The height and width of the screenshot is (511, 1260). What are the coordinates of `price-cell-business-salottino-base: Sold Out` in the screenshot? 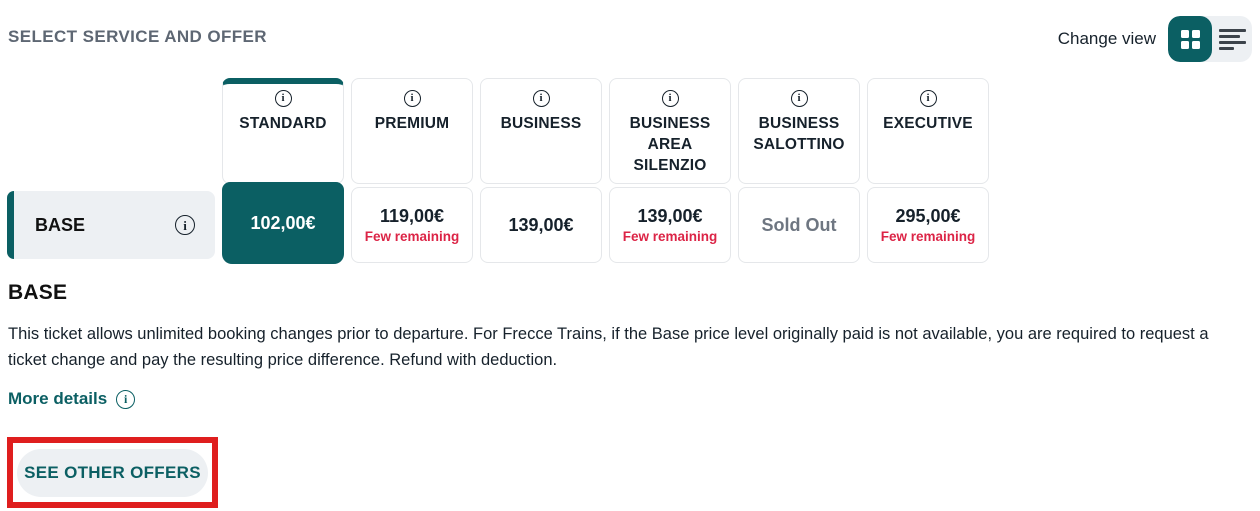 It's located at (799, 225).